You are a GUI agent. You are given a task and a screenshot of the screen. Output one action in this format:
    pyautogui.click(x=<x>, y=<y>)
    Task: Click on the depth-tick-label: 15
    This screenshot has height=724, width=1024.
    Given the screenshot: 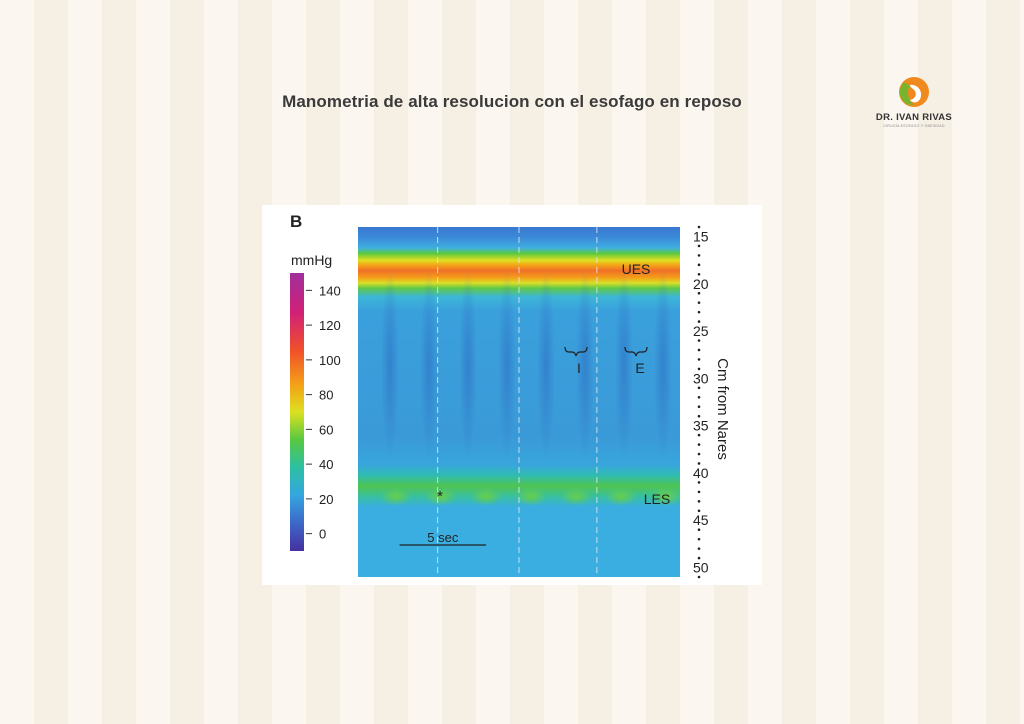 What is the action you would take?
    pyautogui.click(x=701, y=236)
    